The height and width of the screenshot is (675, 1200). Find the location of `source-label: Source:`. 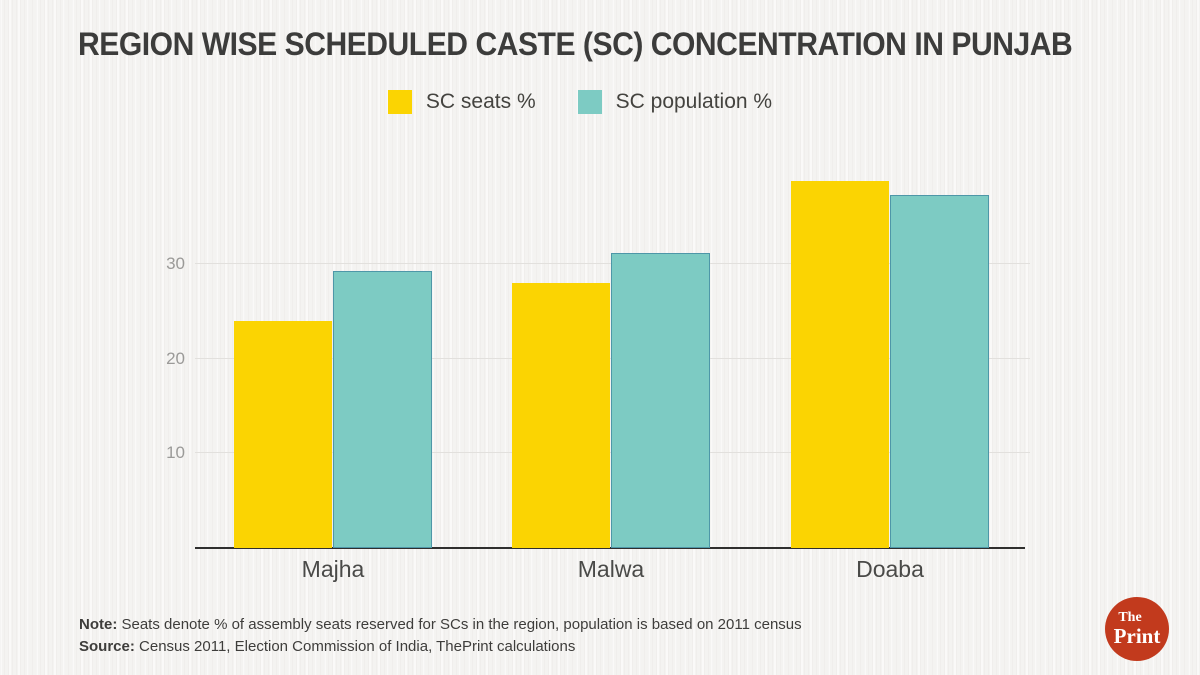

source-label: Source: is located at coordinates (107, 646).